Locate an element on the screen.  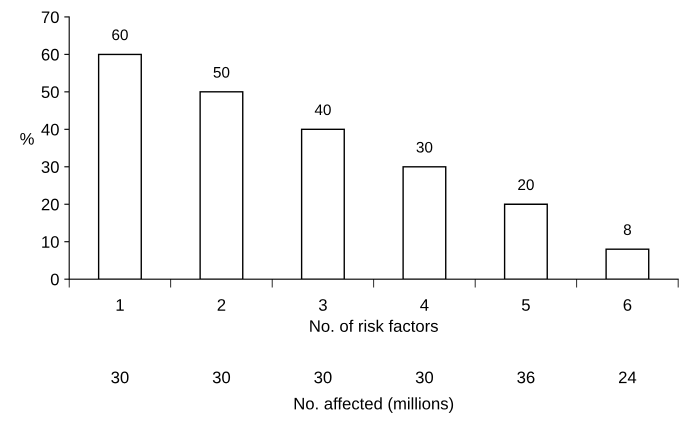
data-label: 20 is located at coordinates (526, 184).